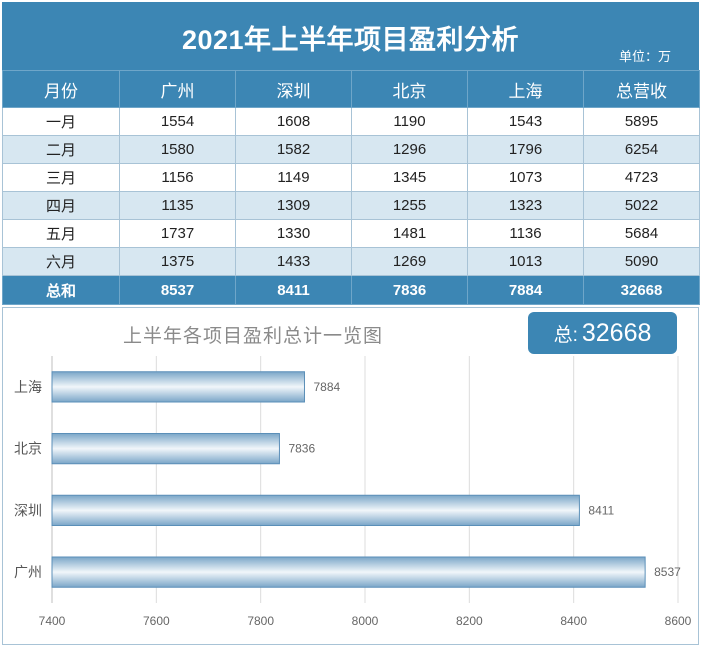 The height and width of the screenshot is (648, 702). I want to click on total-cell: 7836, so click(409, 290).